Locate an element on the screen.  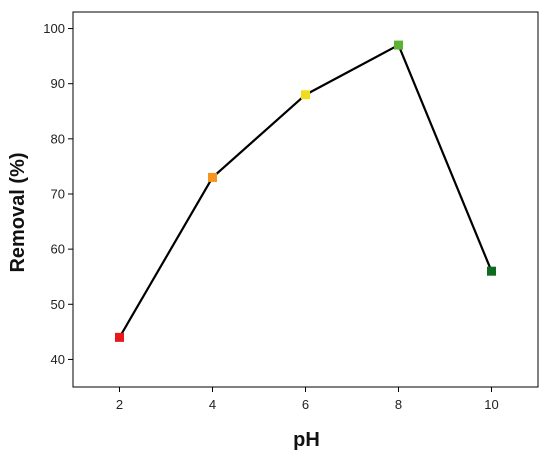
x-tick-label: 4 is located at coordinates (212, 404).